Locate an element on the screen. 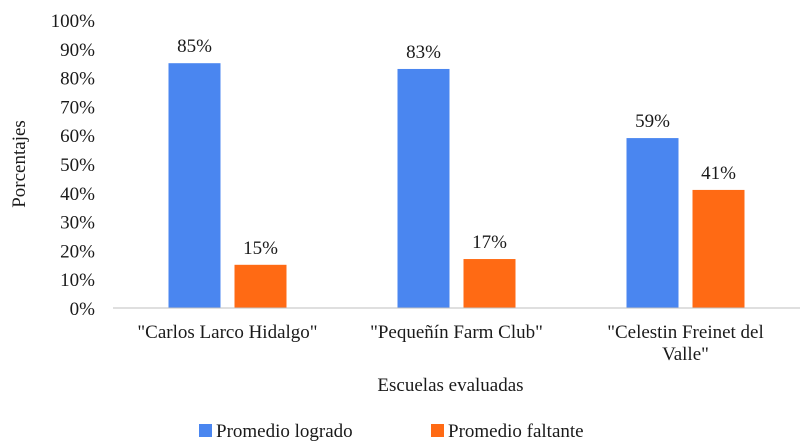 Image resolution: width=807 pixels, height=447 pixels. x-category-label: "Carlos Larco Hidalgo" is located at coordinates (227, 332).